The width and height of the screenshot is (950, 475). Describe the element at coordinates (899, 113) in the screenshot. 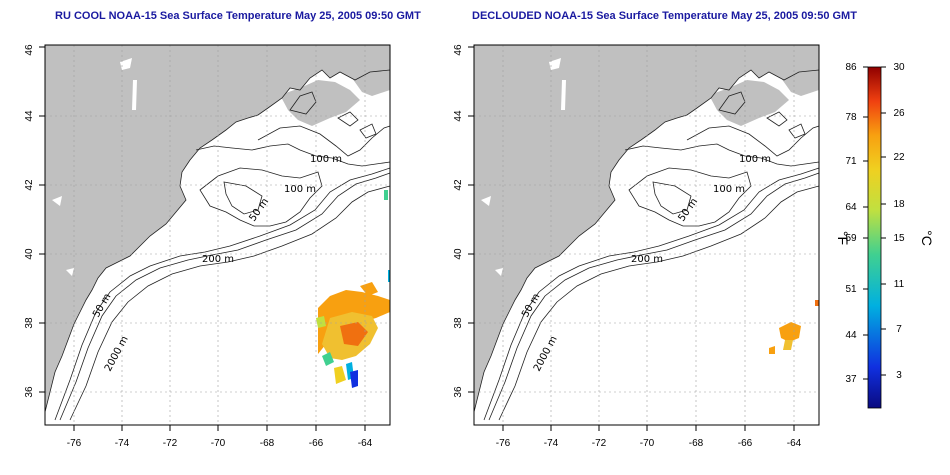

I see `celsius-tick: 26` at that location.